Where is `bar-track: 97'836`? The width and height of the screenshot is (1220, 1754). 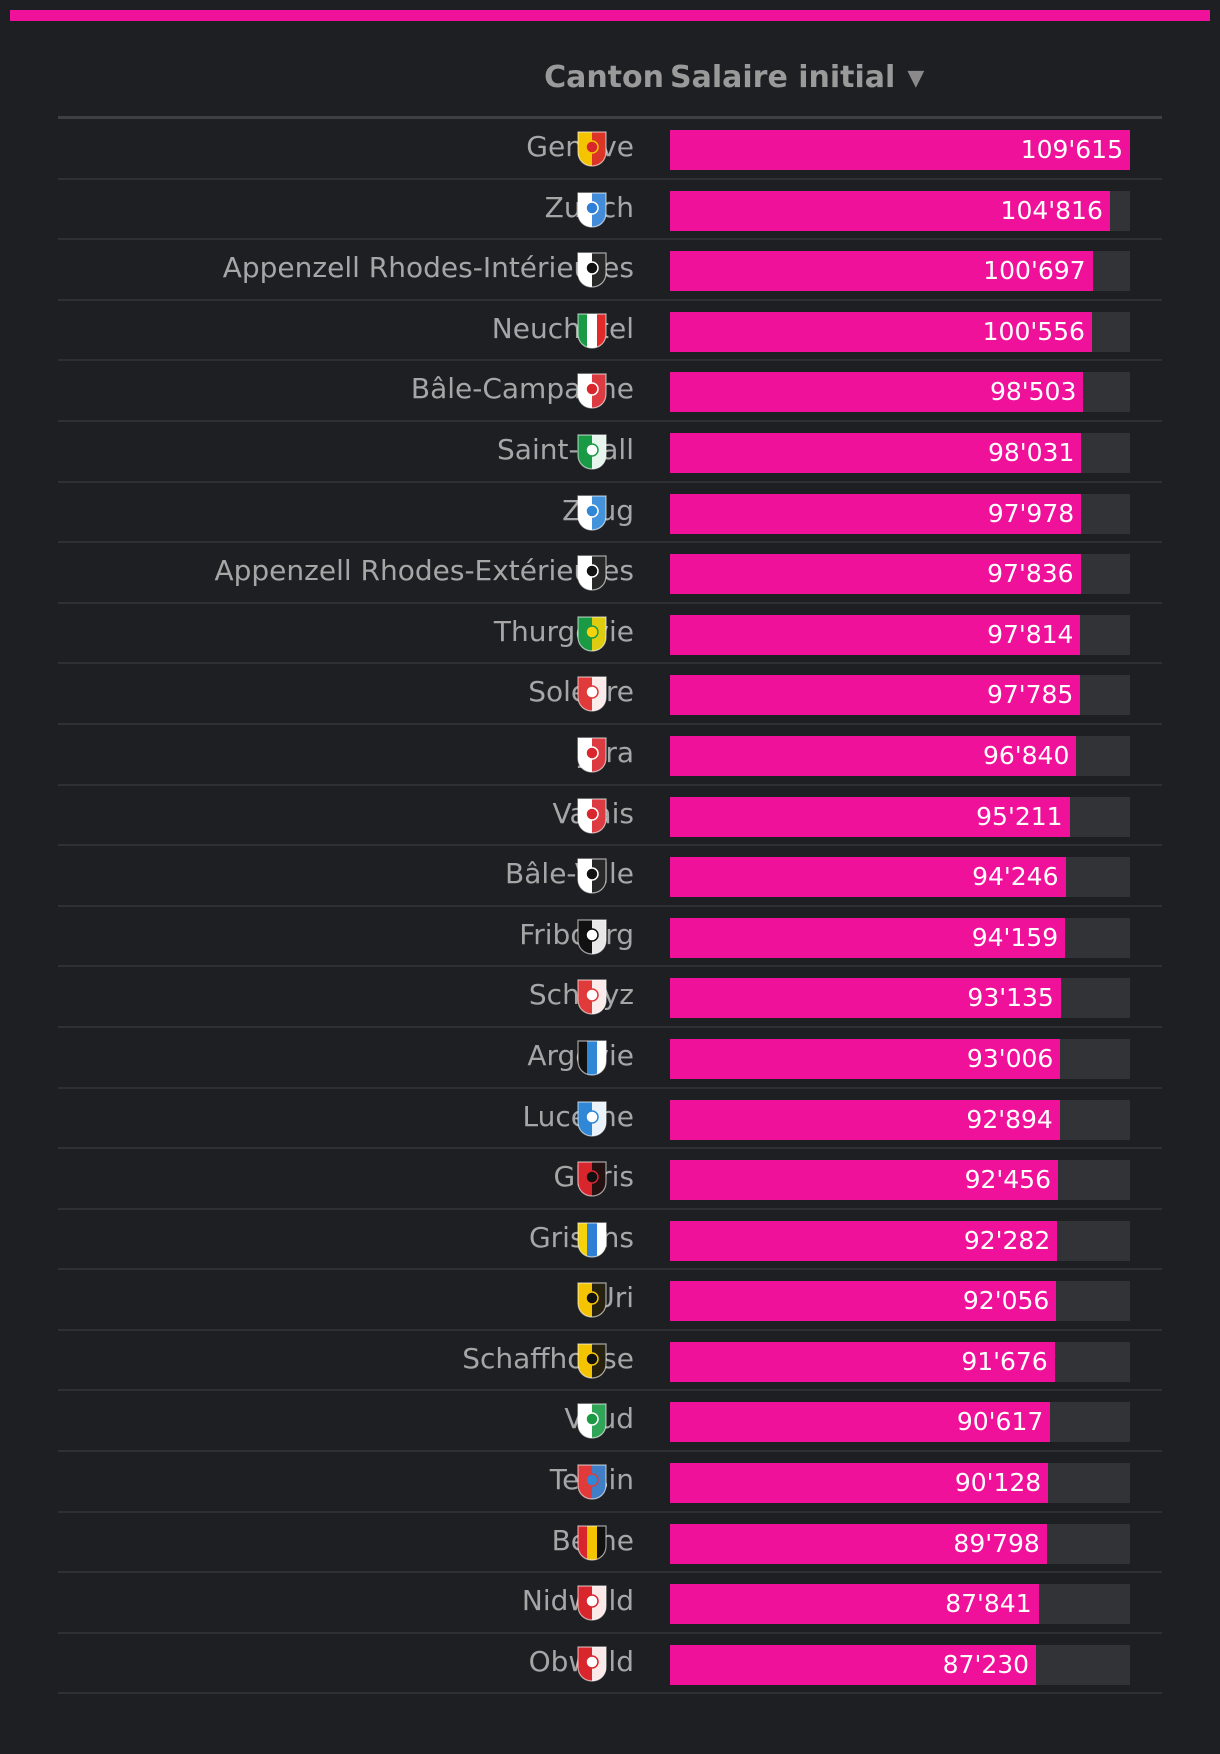
bar-track: 97'836 is located at coordinates (900, 574).